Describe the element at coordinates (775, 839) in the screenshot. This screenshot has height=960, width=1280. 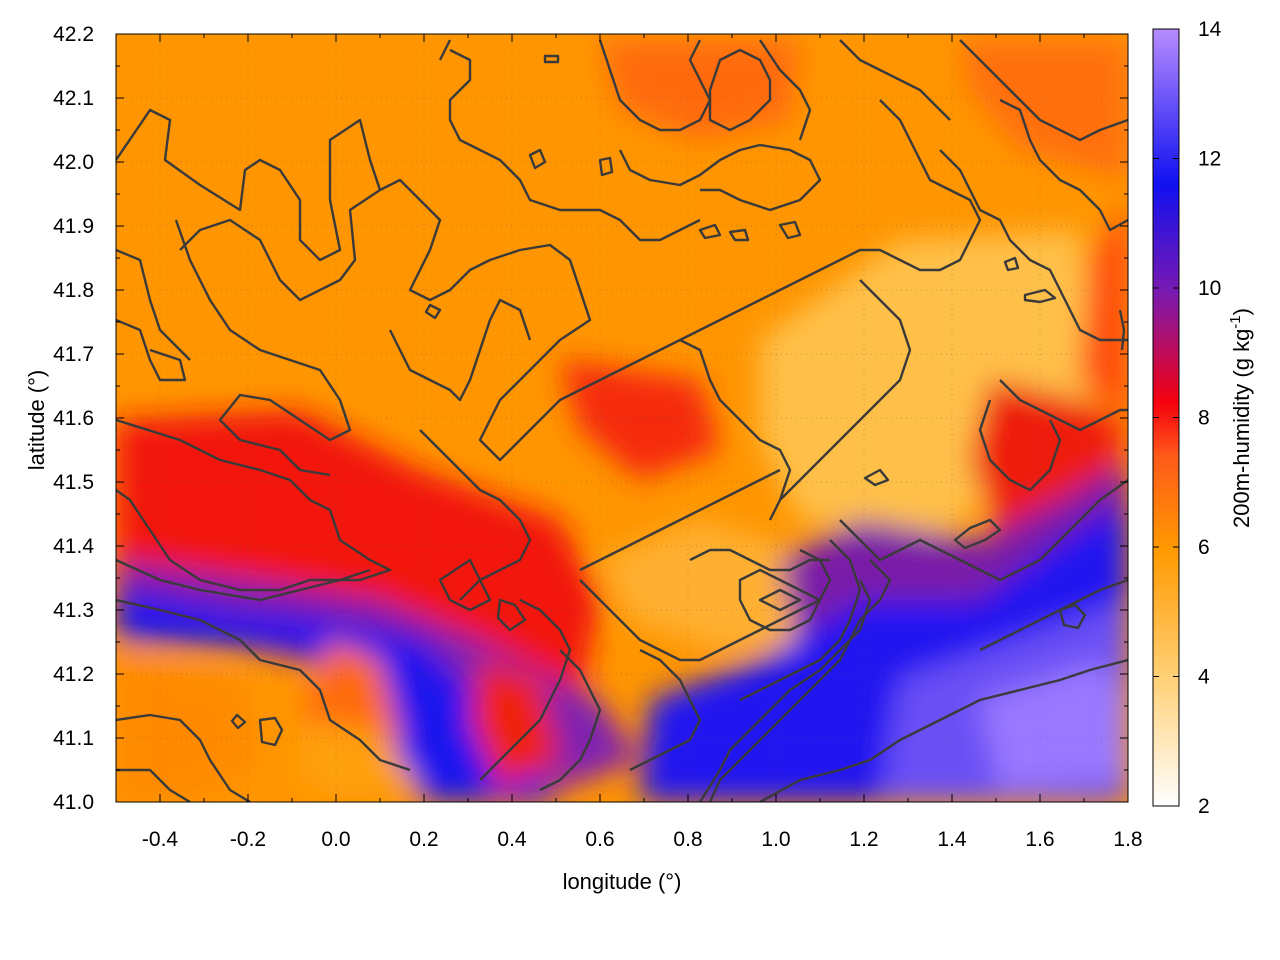
I see `x-tick-label: 1.0` at that location.